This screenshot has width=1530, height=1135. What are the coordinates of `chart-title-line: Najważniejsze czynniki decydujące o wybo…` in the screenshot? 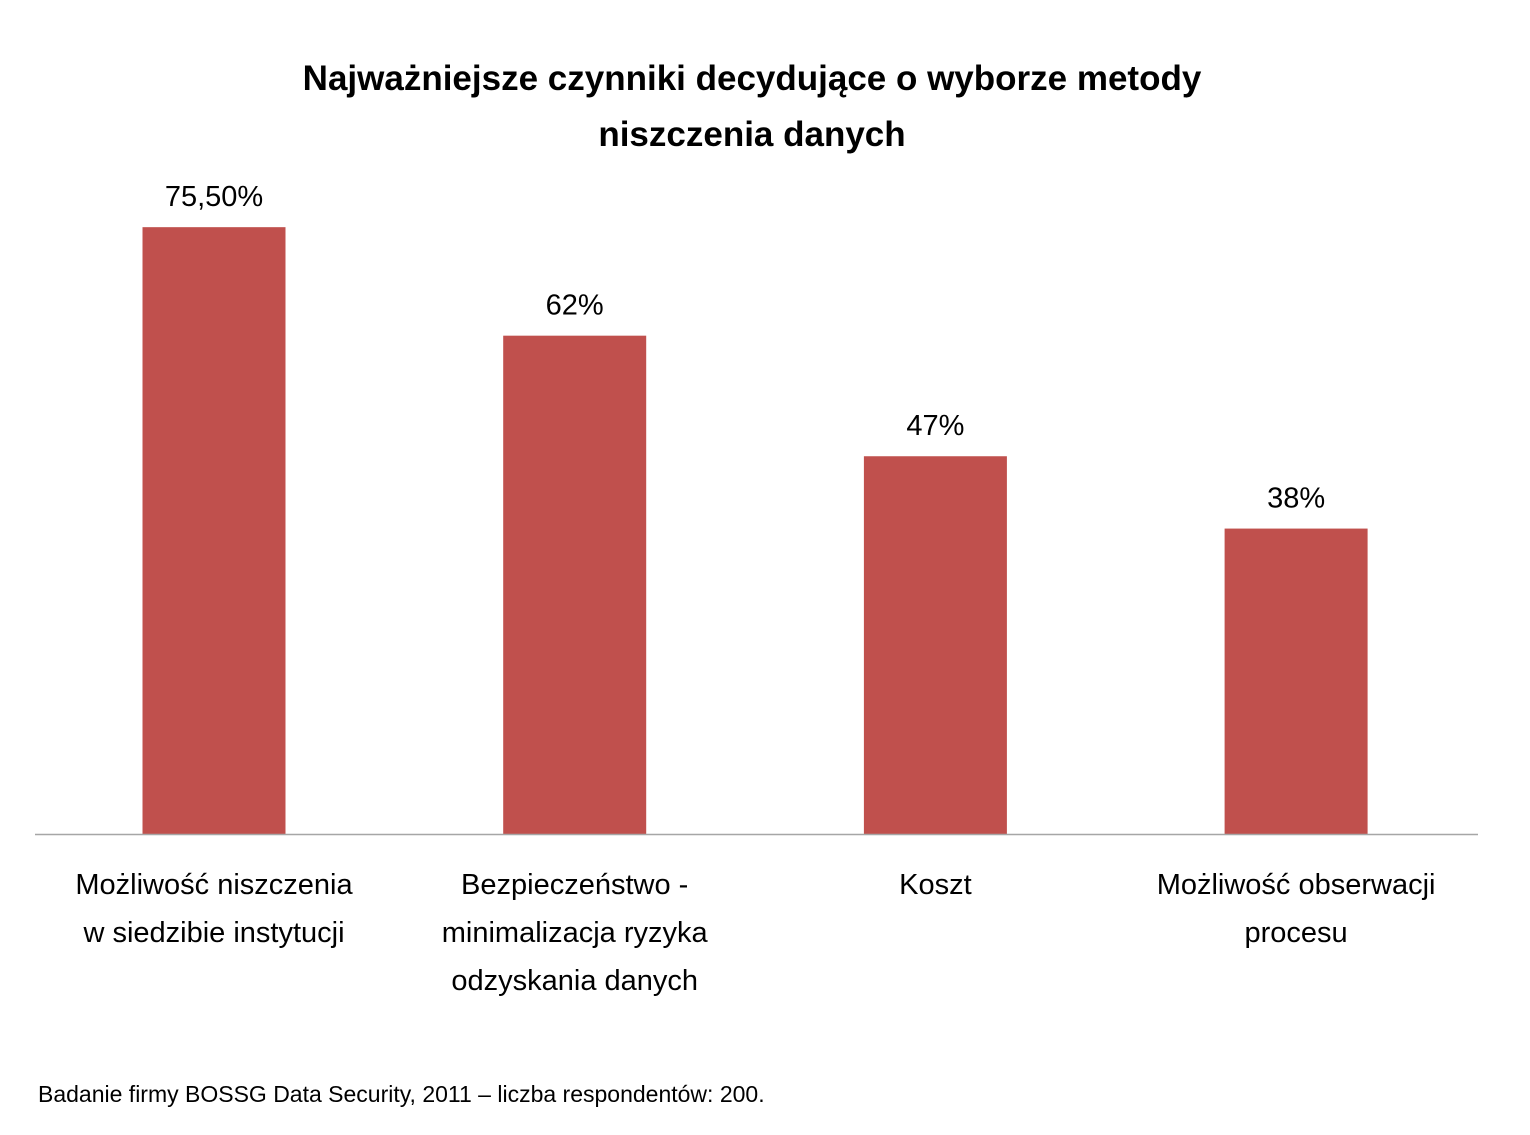 It's located at (752, 78).